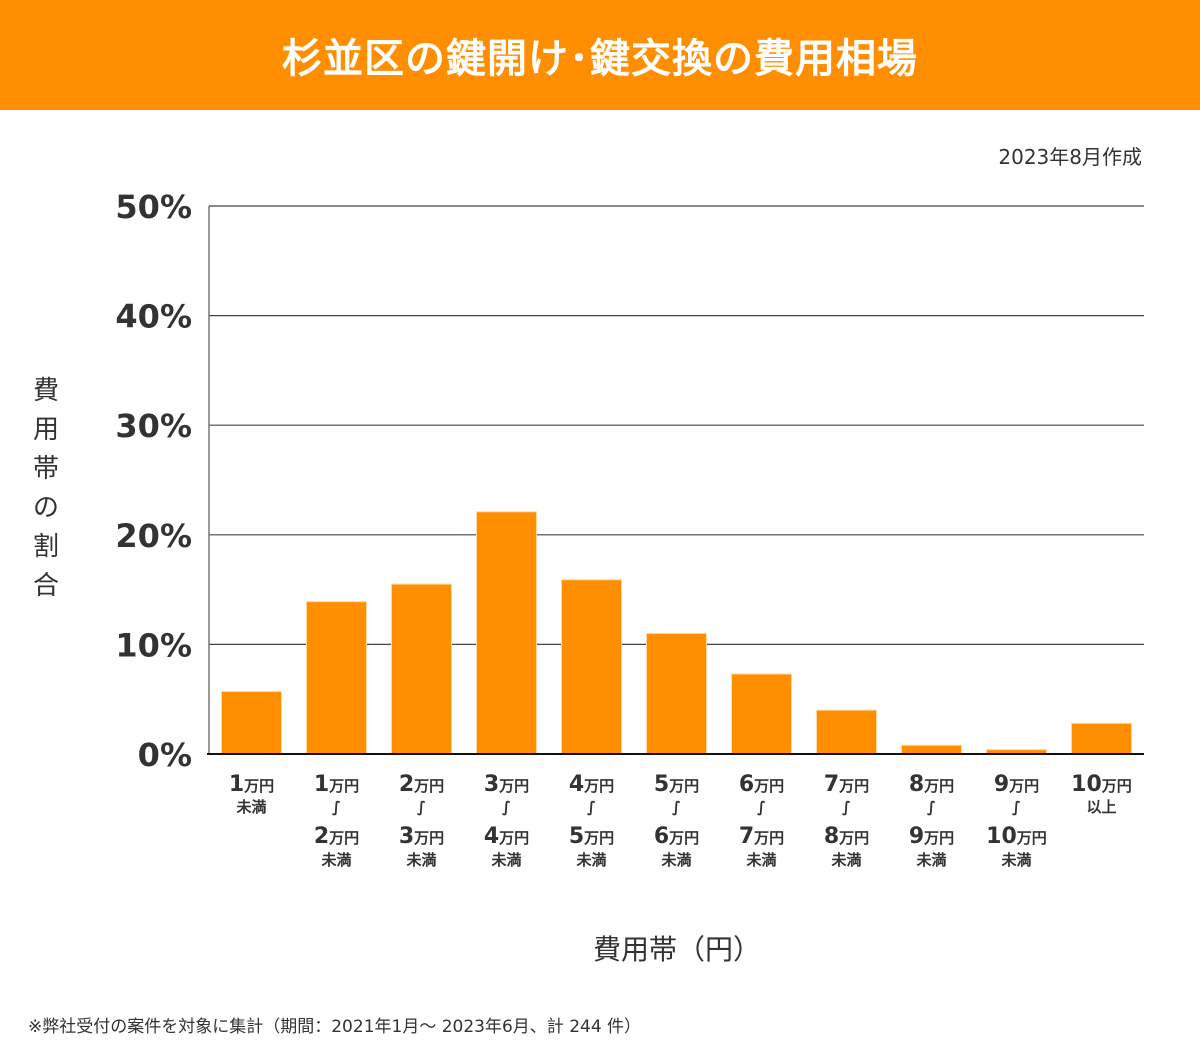  What do you see at coordinates (45, 547) in the screenshot?
I see `y-axis-label-char: 割` at bounding box center [45, 547].